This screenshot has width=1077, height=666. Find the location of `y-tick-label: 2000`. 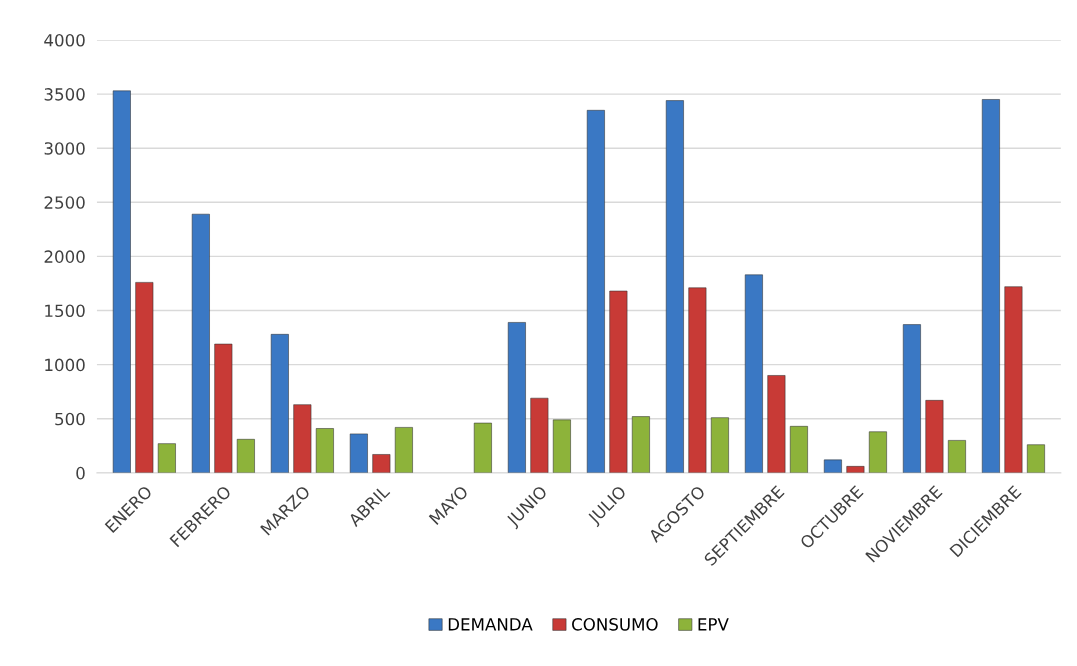

y-tick-label: 2000 is located at coordinates (64, 256).